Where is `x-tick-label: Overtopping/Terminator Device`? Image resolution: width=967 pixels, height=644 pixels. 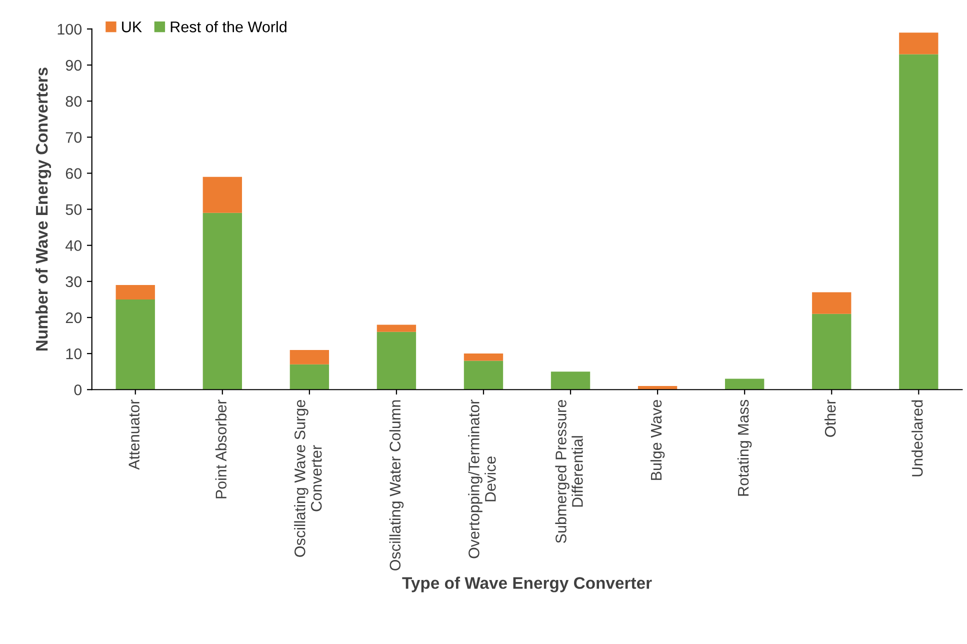
x-tick-label: Overtopping/Terminator Device is located at coordinates (482, 479).